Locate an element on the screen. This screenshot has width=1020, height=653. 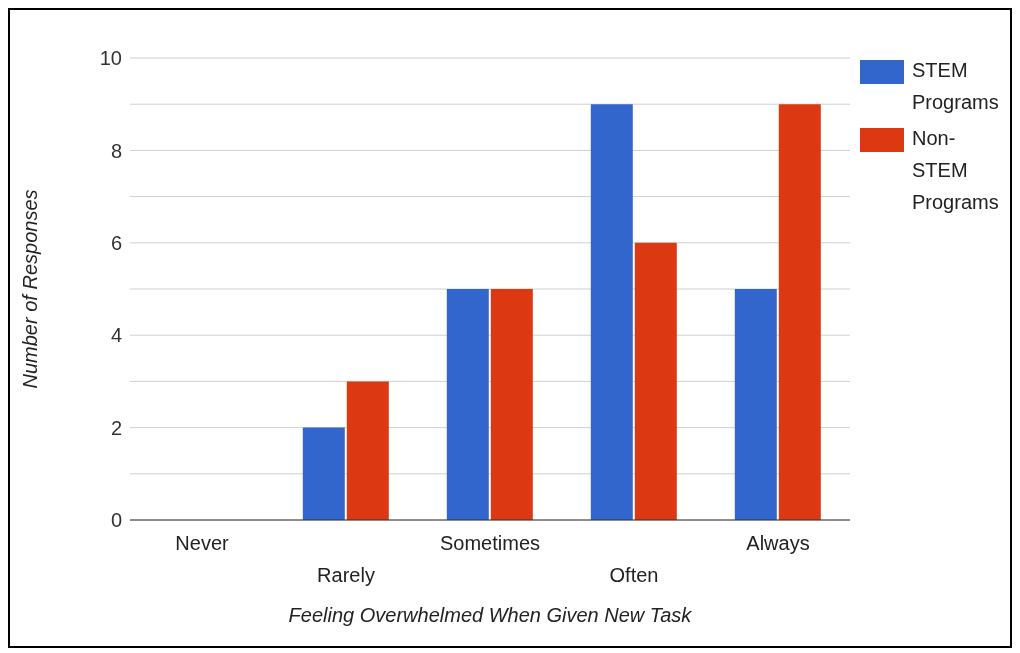
y-tick-label: 6 is located at coordinates (116, 242).